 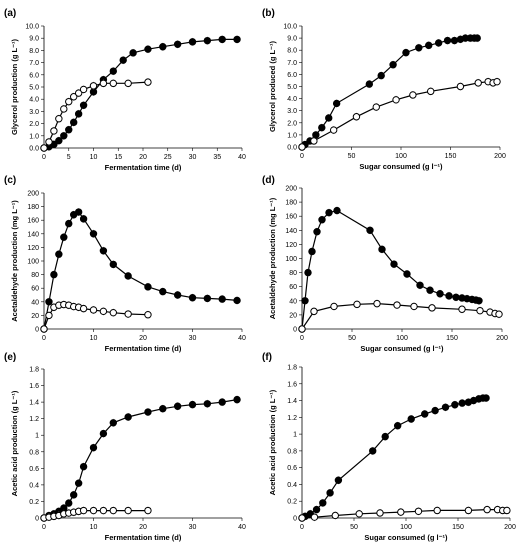 What do you see at coordinates (34, 124) in the screenshot?
I see `y-tick-label: 2.0` at bounding box center [34, 124].